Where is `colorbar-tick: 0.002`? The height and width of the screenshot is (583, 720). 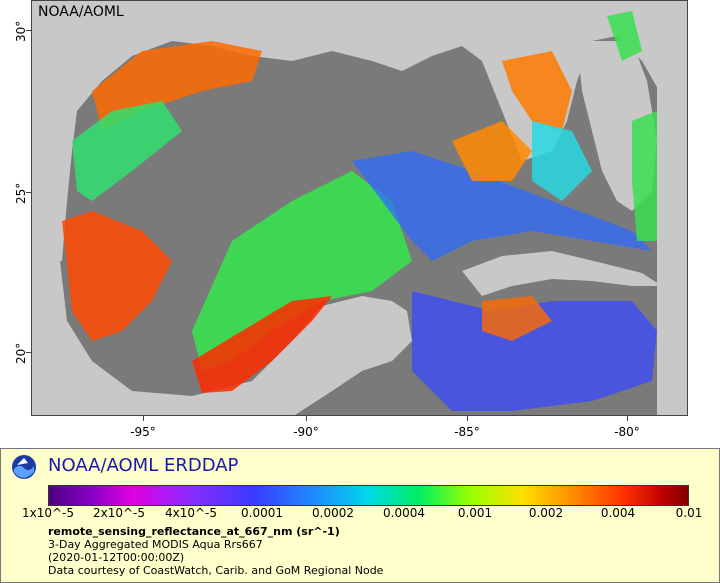 colorbar-tick: 0.002 is located at coordinates (546, 513).